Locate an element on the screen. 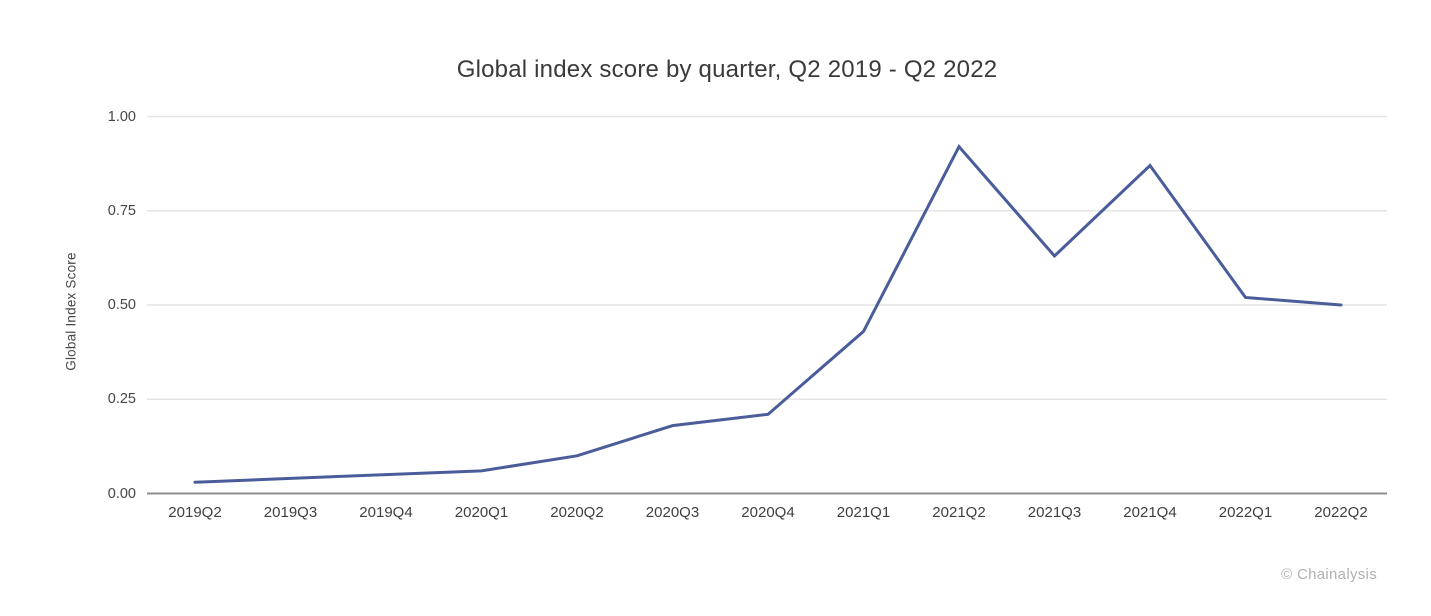 This screenshot has width=1431, height=616. chainalysis-credit: © Chainalysis is located at coordinates (1329, 574).